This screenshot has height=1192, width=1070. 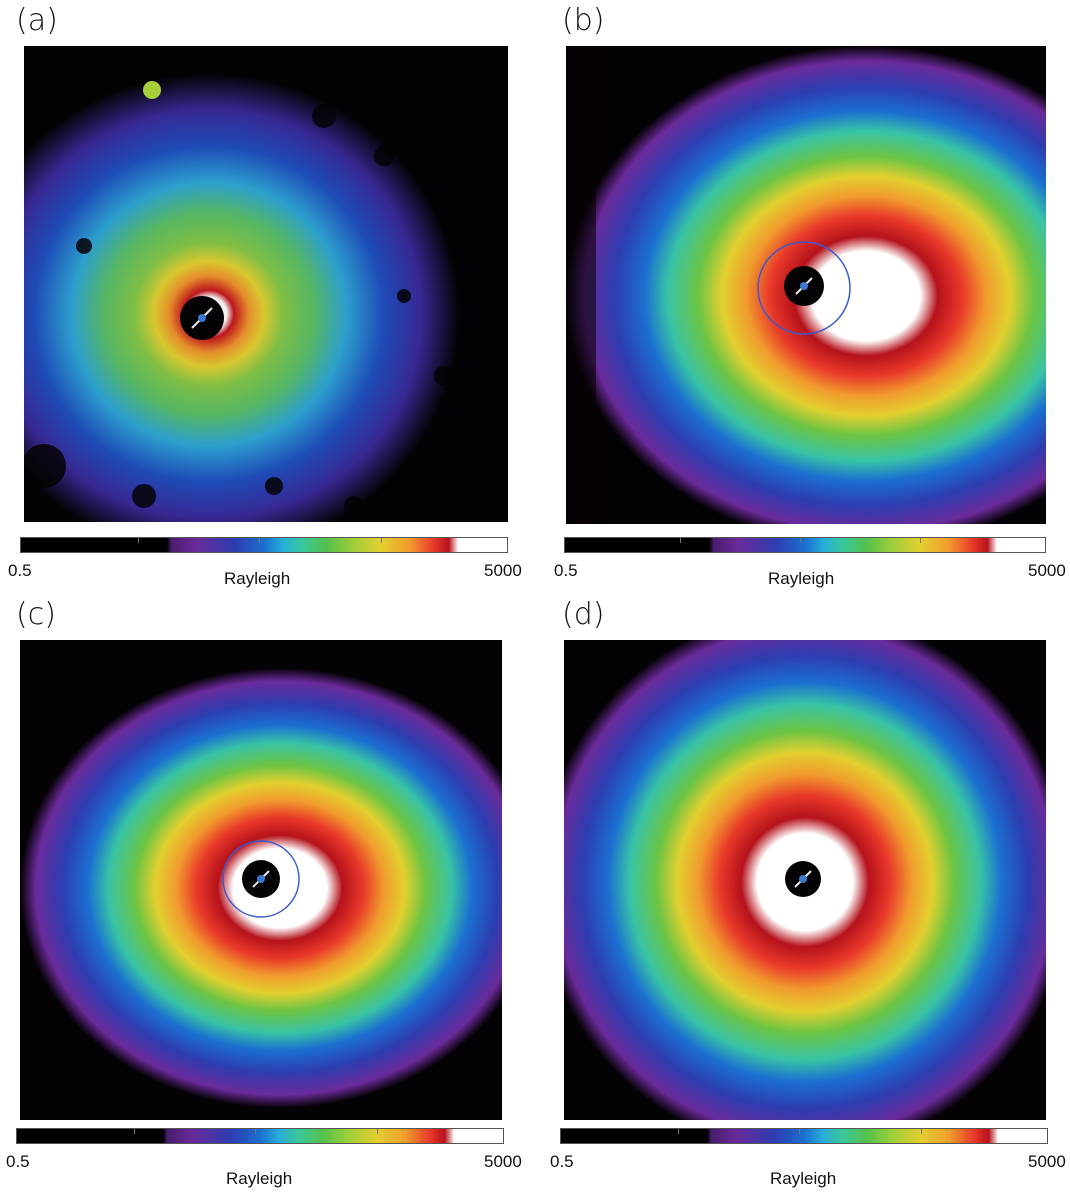 I want to click on panel-label: (b), so click(x=583, y=20).